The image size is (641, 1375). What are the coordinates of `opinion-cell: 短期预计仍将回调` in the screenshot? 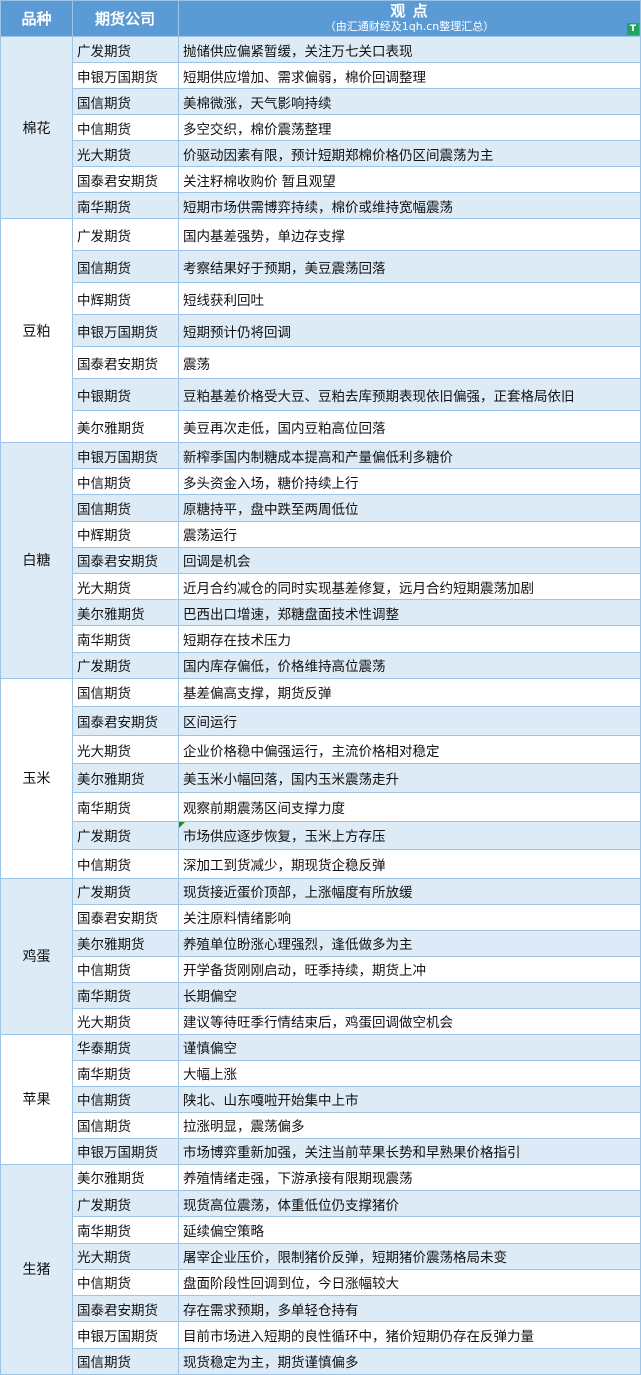 It's located at (409, 330).